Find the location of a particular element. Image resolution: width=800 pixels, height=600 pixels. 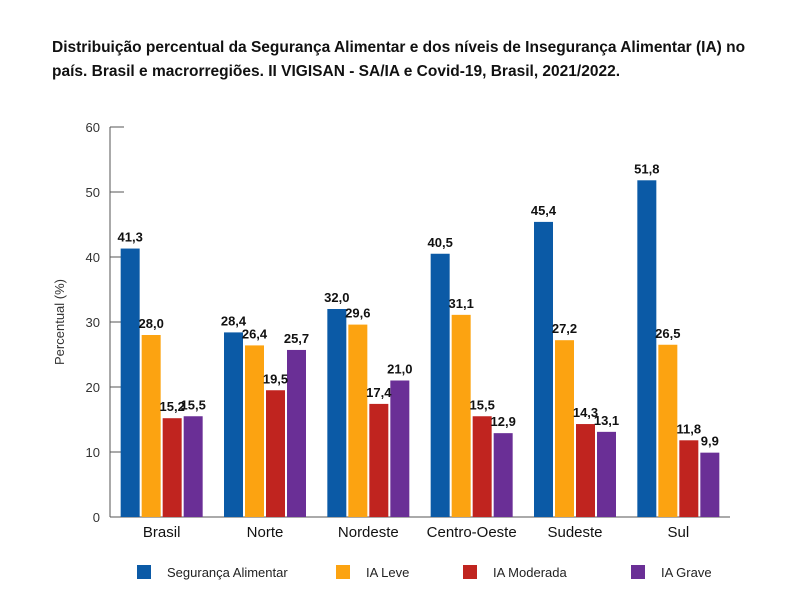

y-tick-label: 10 is located at coordinates (93, 452).